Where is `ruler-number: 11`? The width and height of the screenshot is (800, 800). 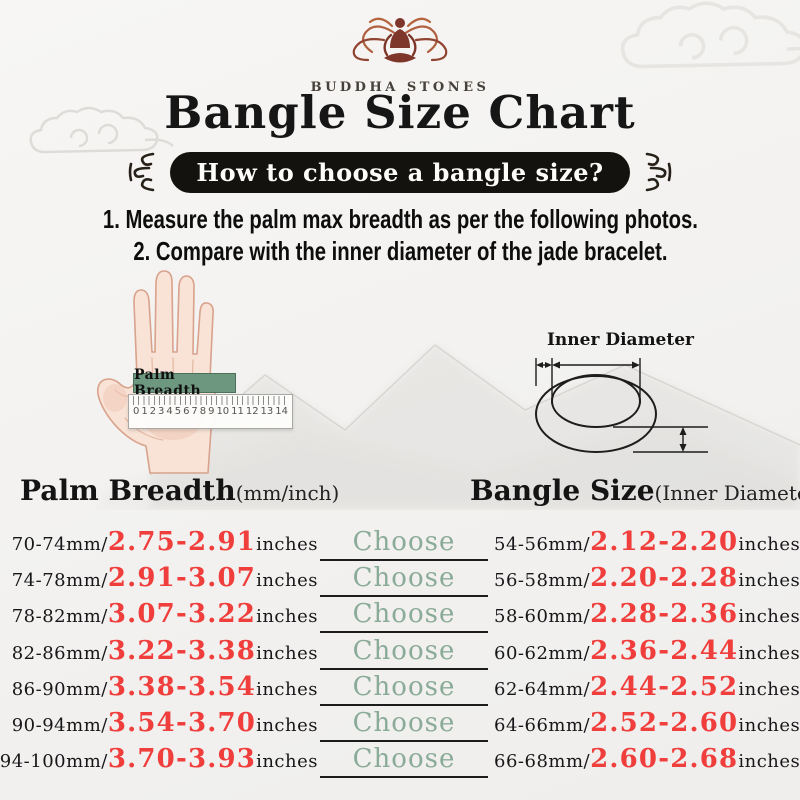 ruler-number: 11 is located at coordinates (237, 411).